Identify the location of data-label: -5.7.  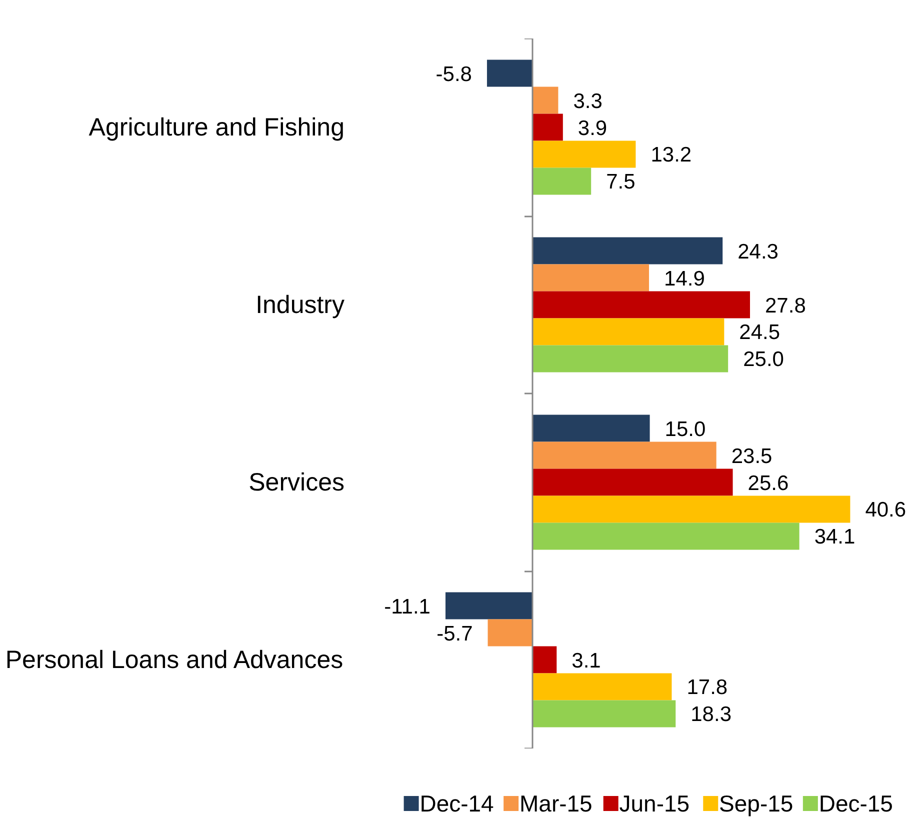
(454, 634).